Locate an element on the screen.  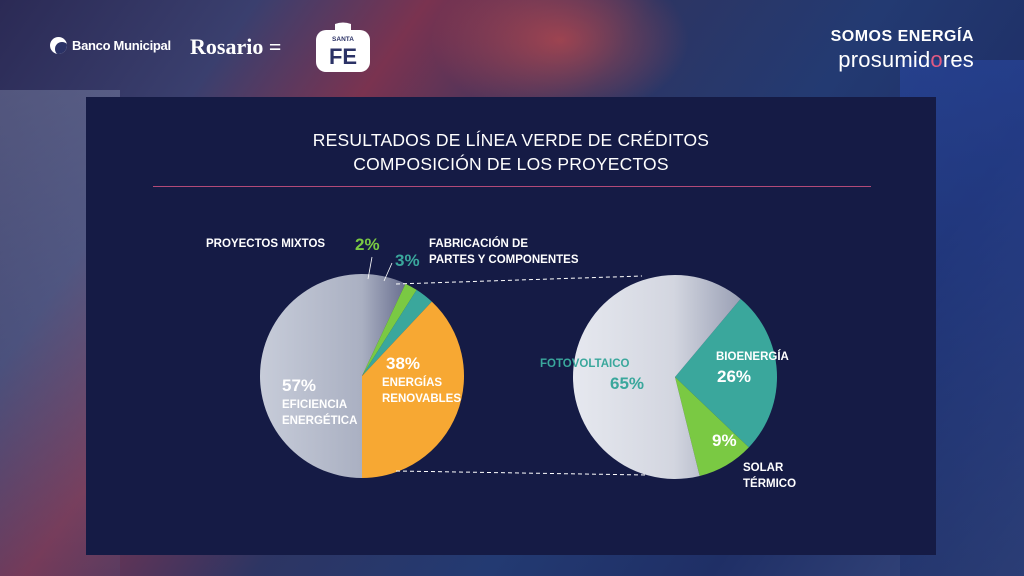
pct-bioenergia: 26% is located at coordinates (734, 376).